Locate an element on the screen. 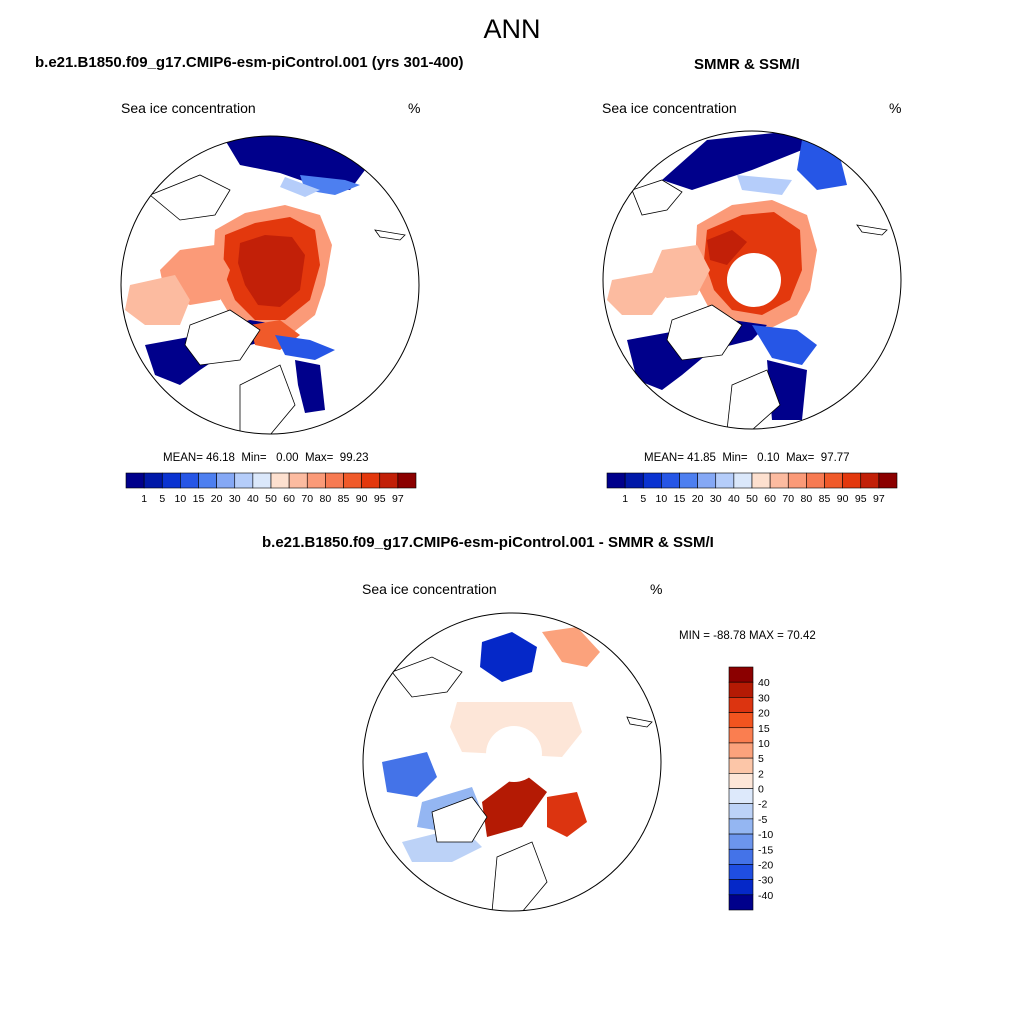 The height and width of the screenshot is (1024, 1024). obs-units-label: % is located at coordinates (895, 108).